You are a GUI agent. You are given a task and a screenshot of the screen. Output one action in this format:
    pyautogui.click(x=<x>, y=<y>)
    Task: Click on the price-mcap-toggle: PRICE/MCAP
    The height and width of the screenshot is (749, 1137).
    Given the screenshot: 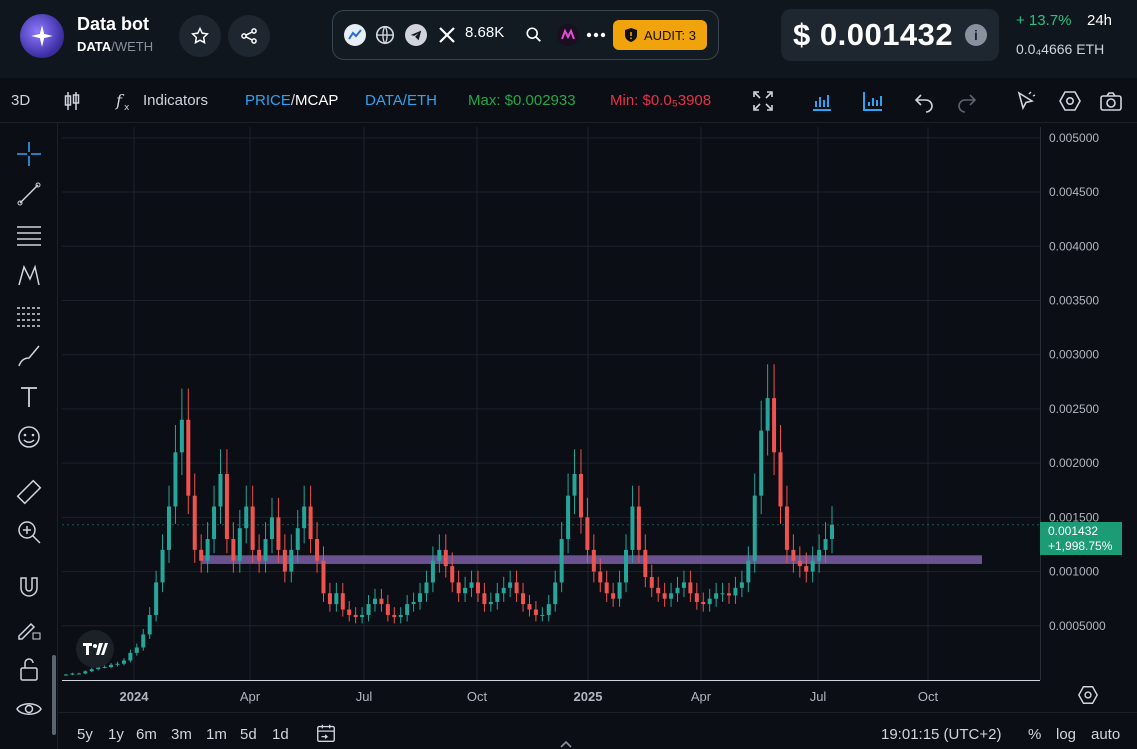 What is the action you would take?
    pyautogui.click(x=291, y=100)
    